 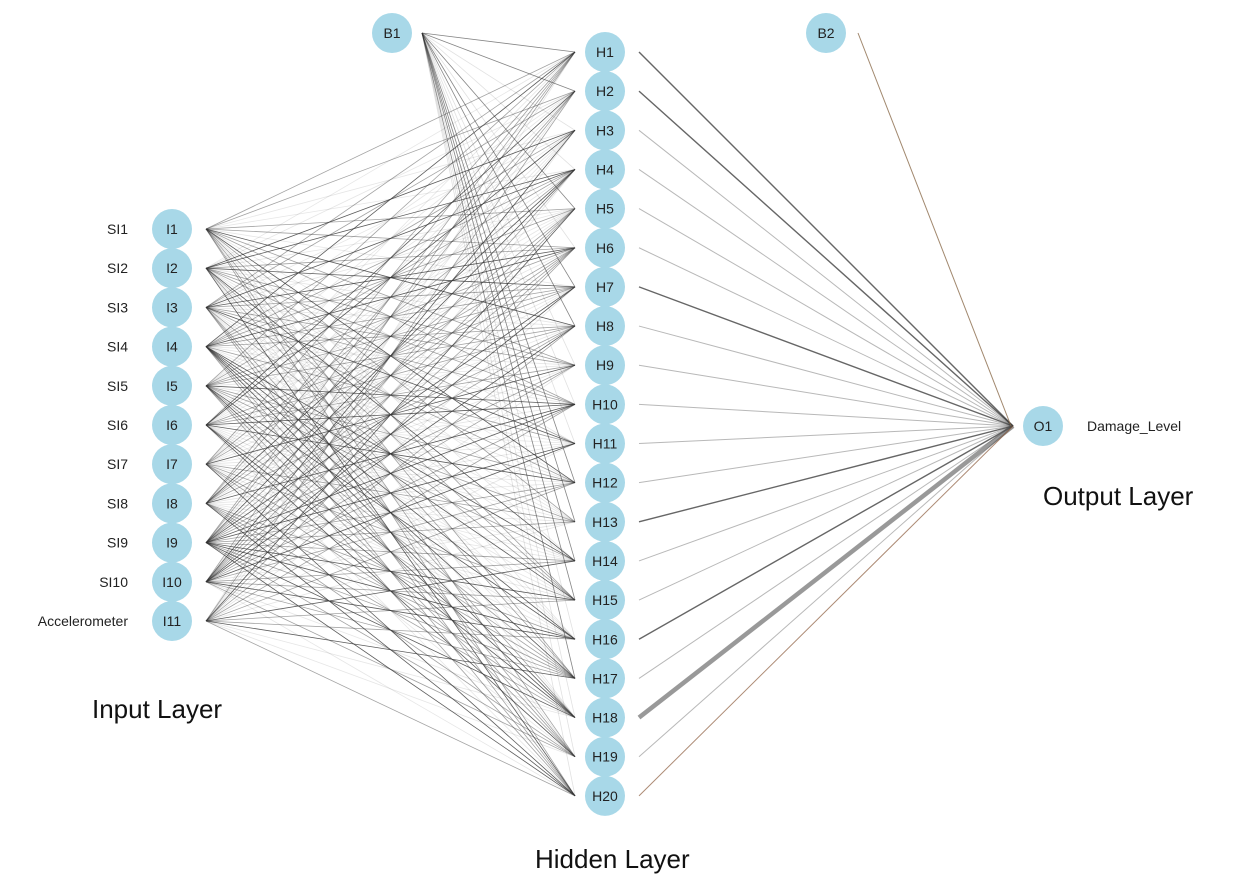 I want to click on output-layer-title: Output Layer, so click(x=1118, y=496).